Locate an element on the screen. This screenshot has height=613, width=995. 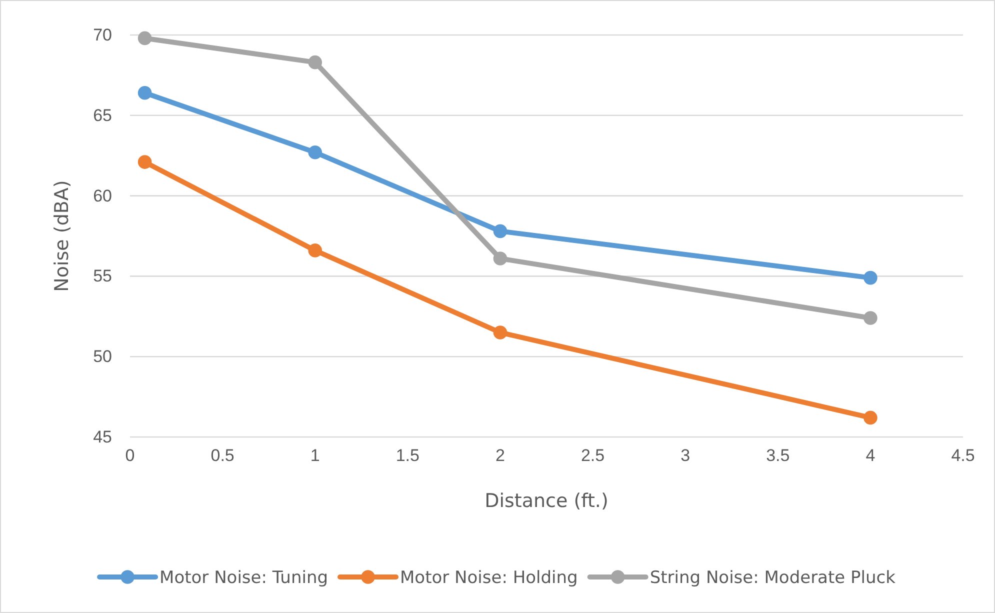
x-tick-label: 1.5 is located at coordinates (408, 456).